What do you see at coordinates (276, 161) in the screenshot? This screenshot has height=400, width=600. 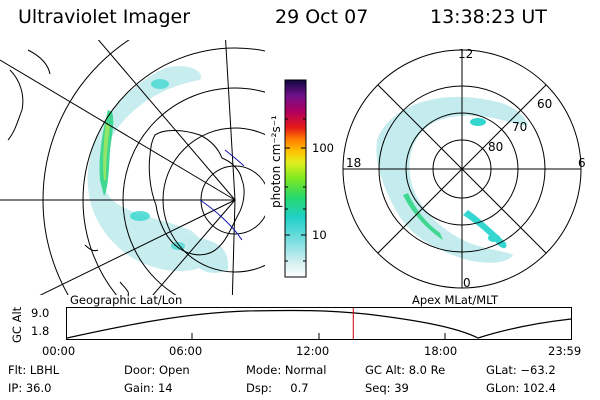 I see `colorbar-unit-label: photon cm⁻²s⁻¹` at bounding box center [276, 161].